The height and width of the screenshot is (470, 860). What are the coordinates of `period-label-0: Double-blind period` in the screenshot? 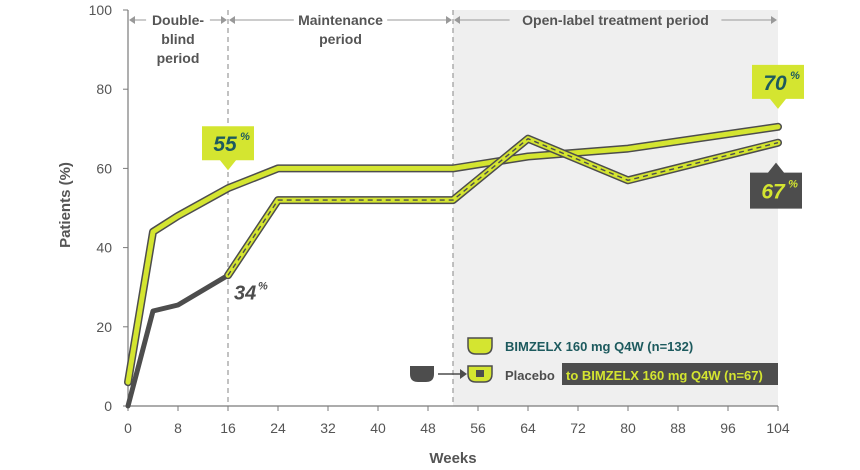 It's located at (178, 39).